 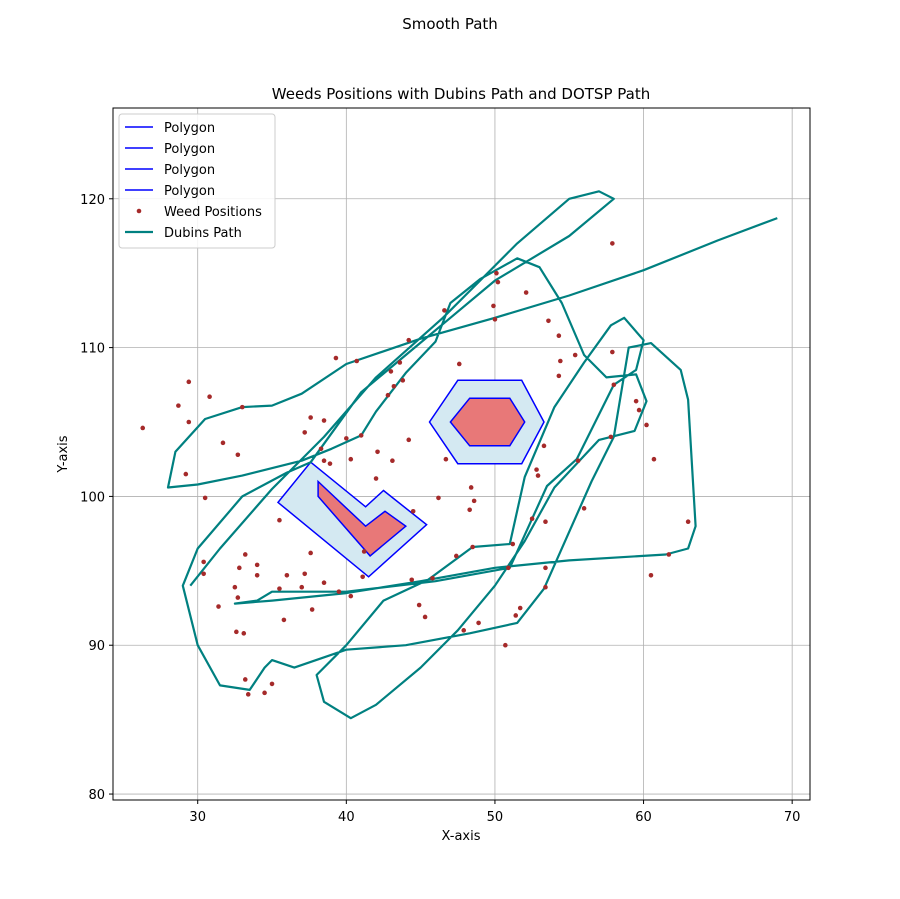 I want to click on x-tick-label-0: 30, so click(x=197, y=817).